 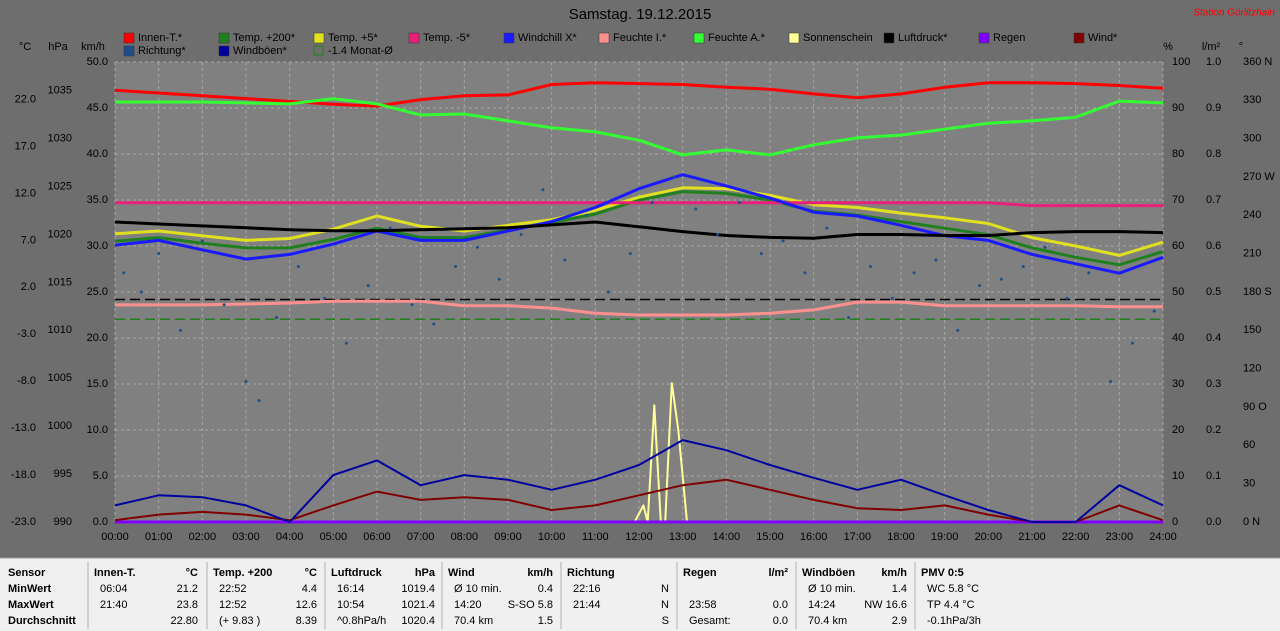 I want to click on table-unit: l/m², so click(x=778, y=573).